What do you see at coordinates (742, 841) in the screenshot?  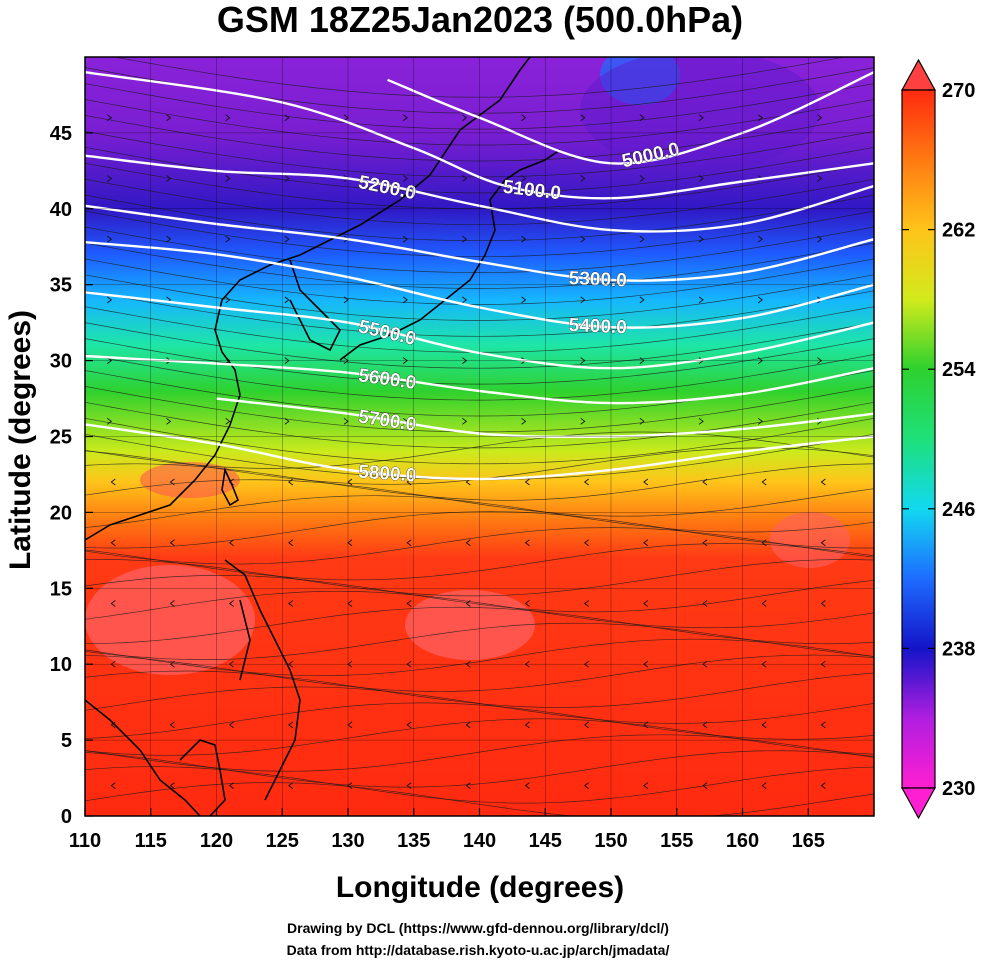 I see `x-tick-label: 160` at bounding box center [742, 841].